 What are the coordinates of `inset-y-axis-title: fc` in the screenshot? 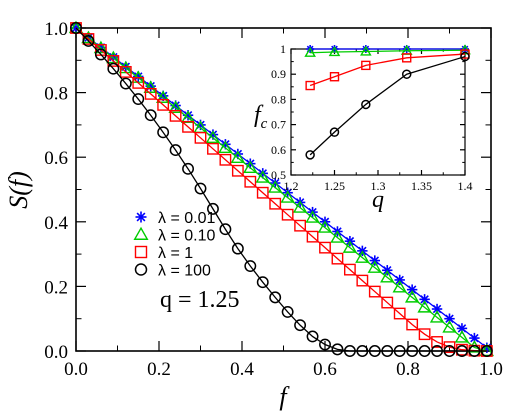 It's located at (261, 117).